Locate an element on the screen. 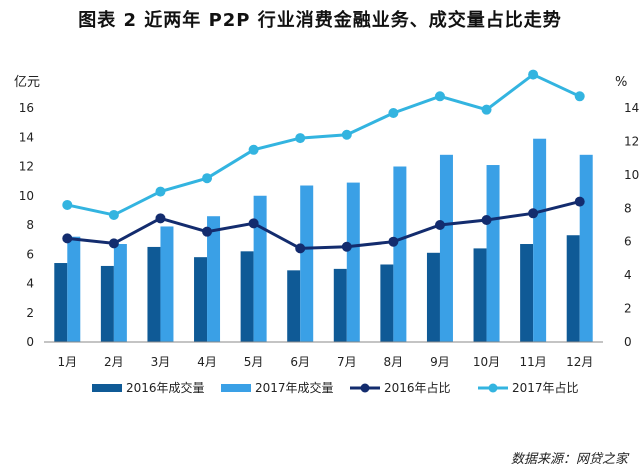 This screenshot has height=473, width=640. legend: 2016年成交量 2017年成交量 2016年占比 2017年占比 is located at coordinates (335, 387).